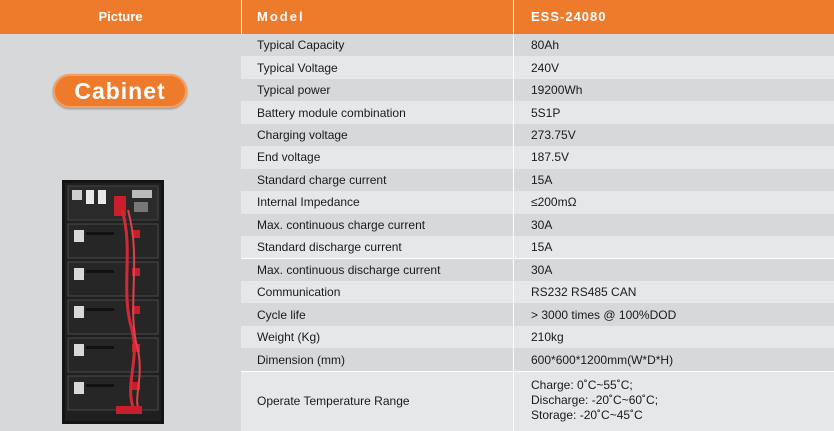 The width and height of the screenshot is (834, 431). What do you see at coordinates (595, 399) in the screenshot?
I see `temperature-discharge: Discharge: -20˚C~60˚C;` at bounding box center [595, 399].